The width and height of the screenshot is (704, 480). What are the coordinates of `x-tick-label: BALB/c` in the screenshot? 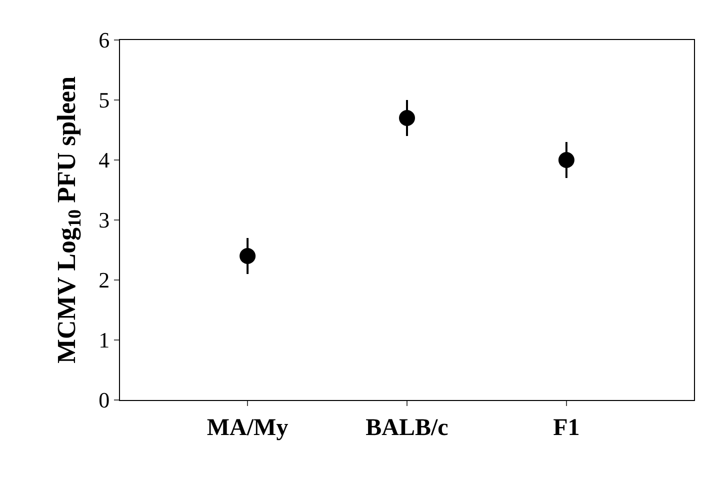 It's located at (407, 427).